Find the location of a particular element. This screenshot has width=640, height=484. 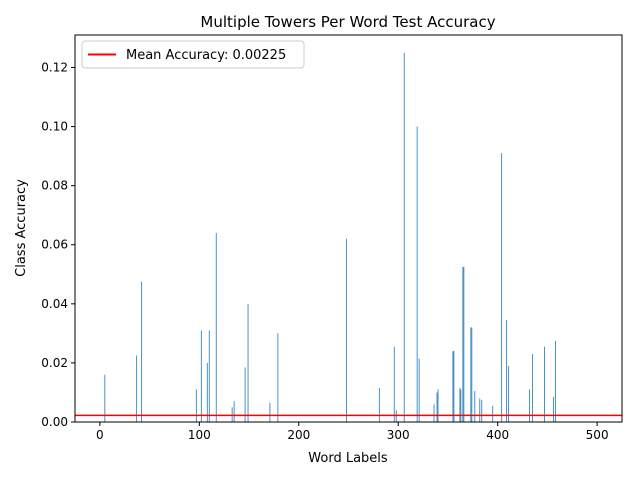

x-tick-label: 400 is located at coordinates (497, 435).